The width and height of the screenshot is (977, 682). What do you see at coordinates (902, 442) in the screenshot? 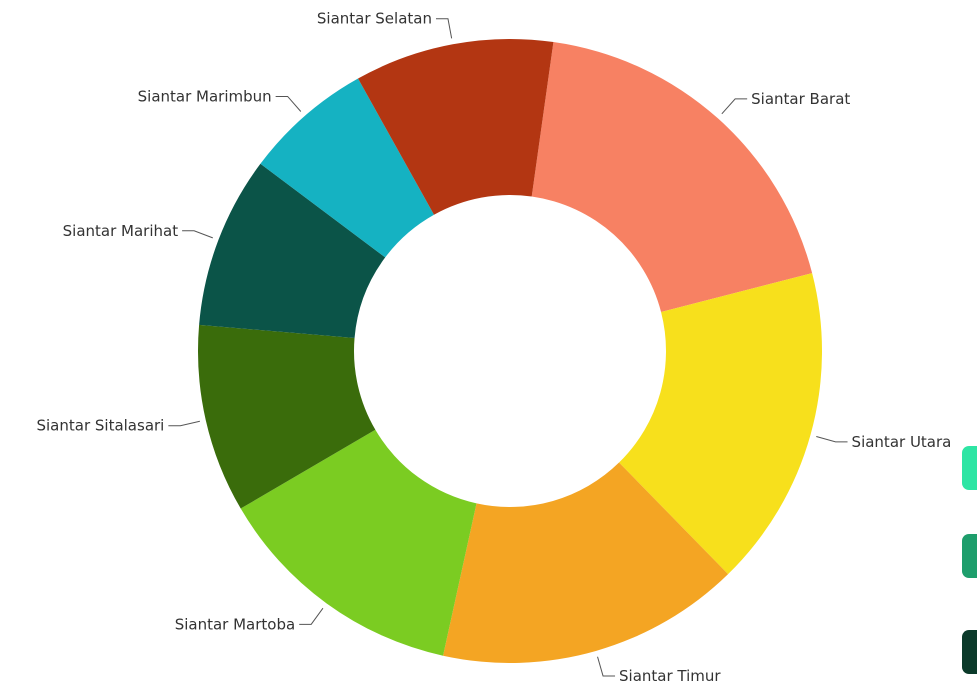
I see `slice-label-siantar-utara: Siantar Utara` at bounding box center [902, 442].